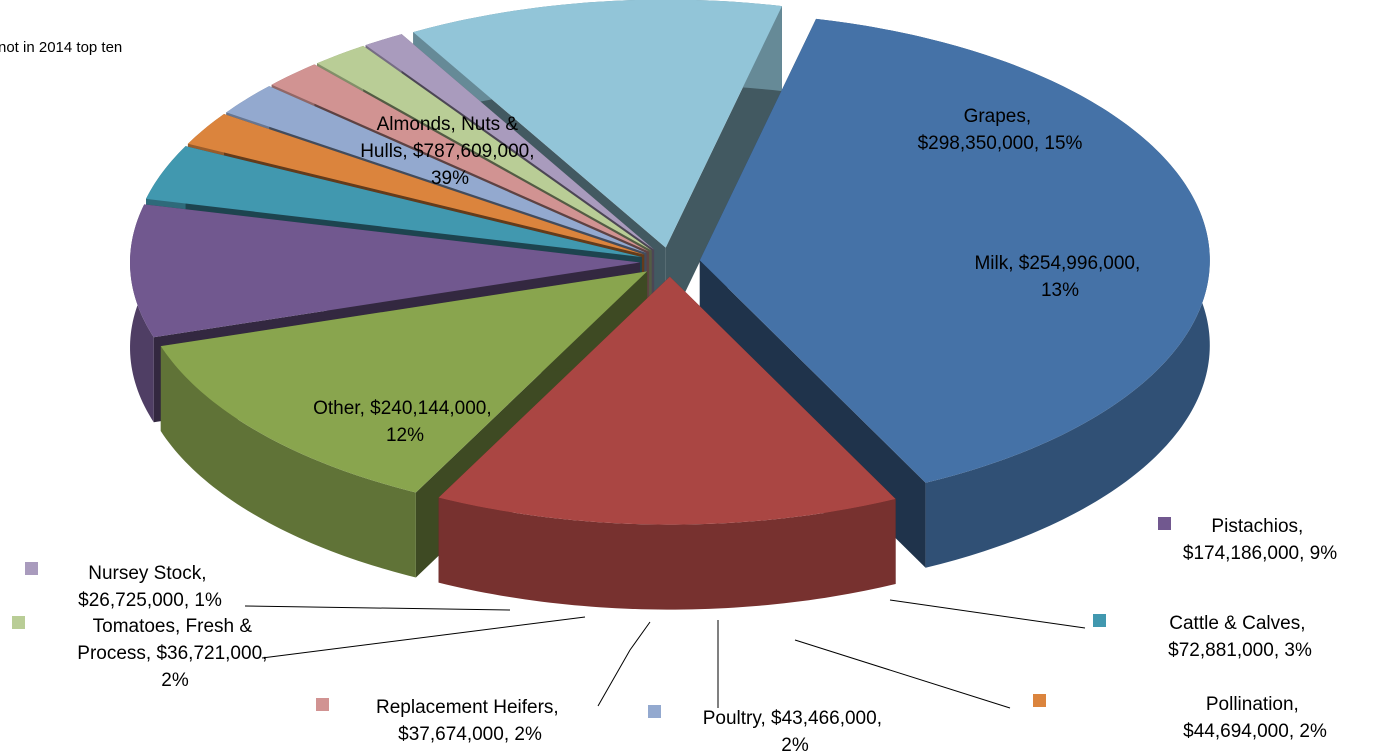  What do you see at coordinates (405, 435) in the screenshot?
I see `label-line: 12%` at bounding box center [405, 435].